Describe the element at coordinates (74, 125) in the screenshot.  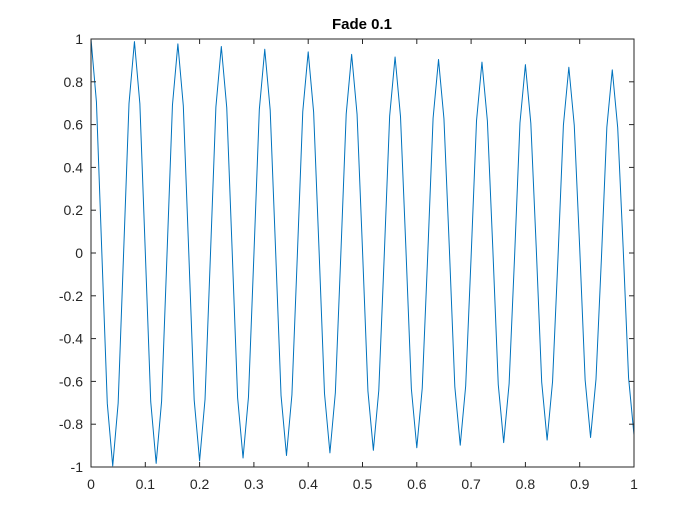
I see `y-tick-label: 0.6` at that location.